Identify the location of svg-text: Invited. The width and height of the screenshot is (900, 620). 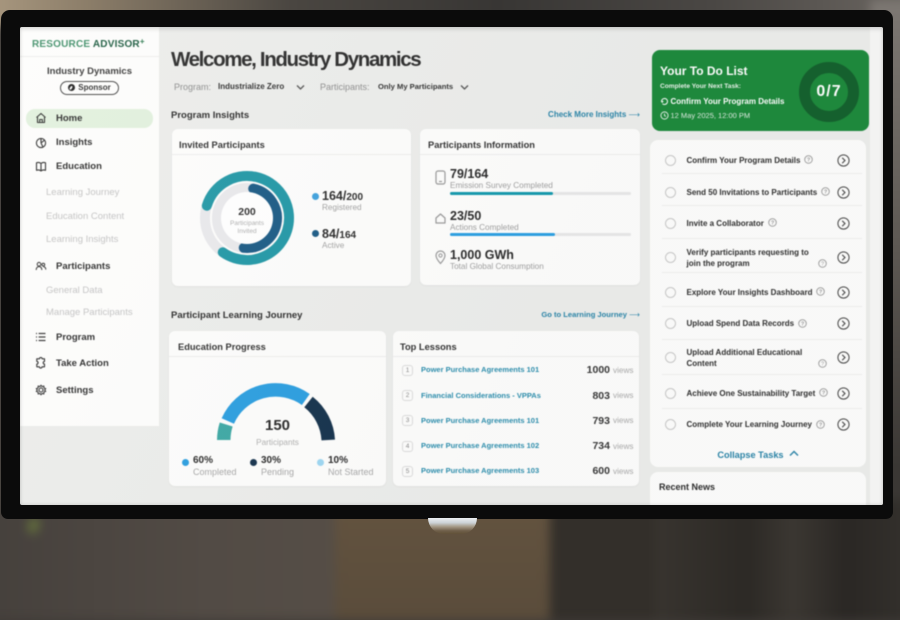
(247, 231).